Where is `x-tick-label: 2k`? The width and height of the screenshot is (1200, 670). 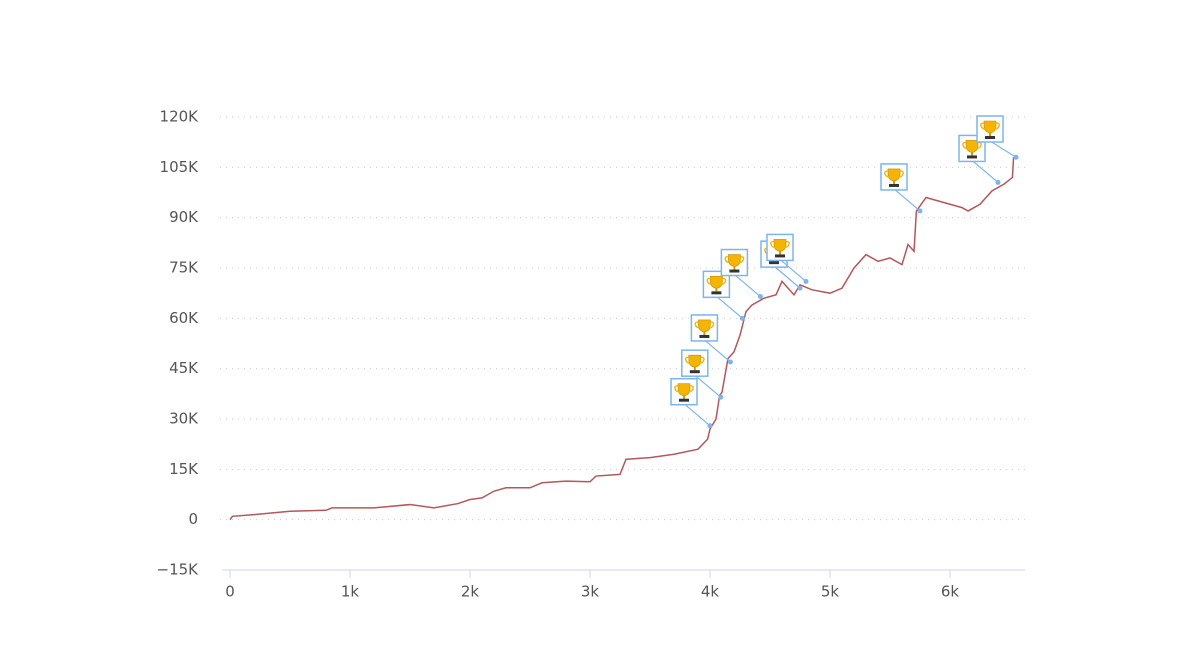
x-tick-label: 2k is located at coordinates (470, 592).